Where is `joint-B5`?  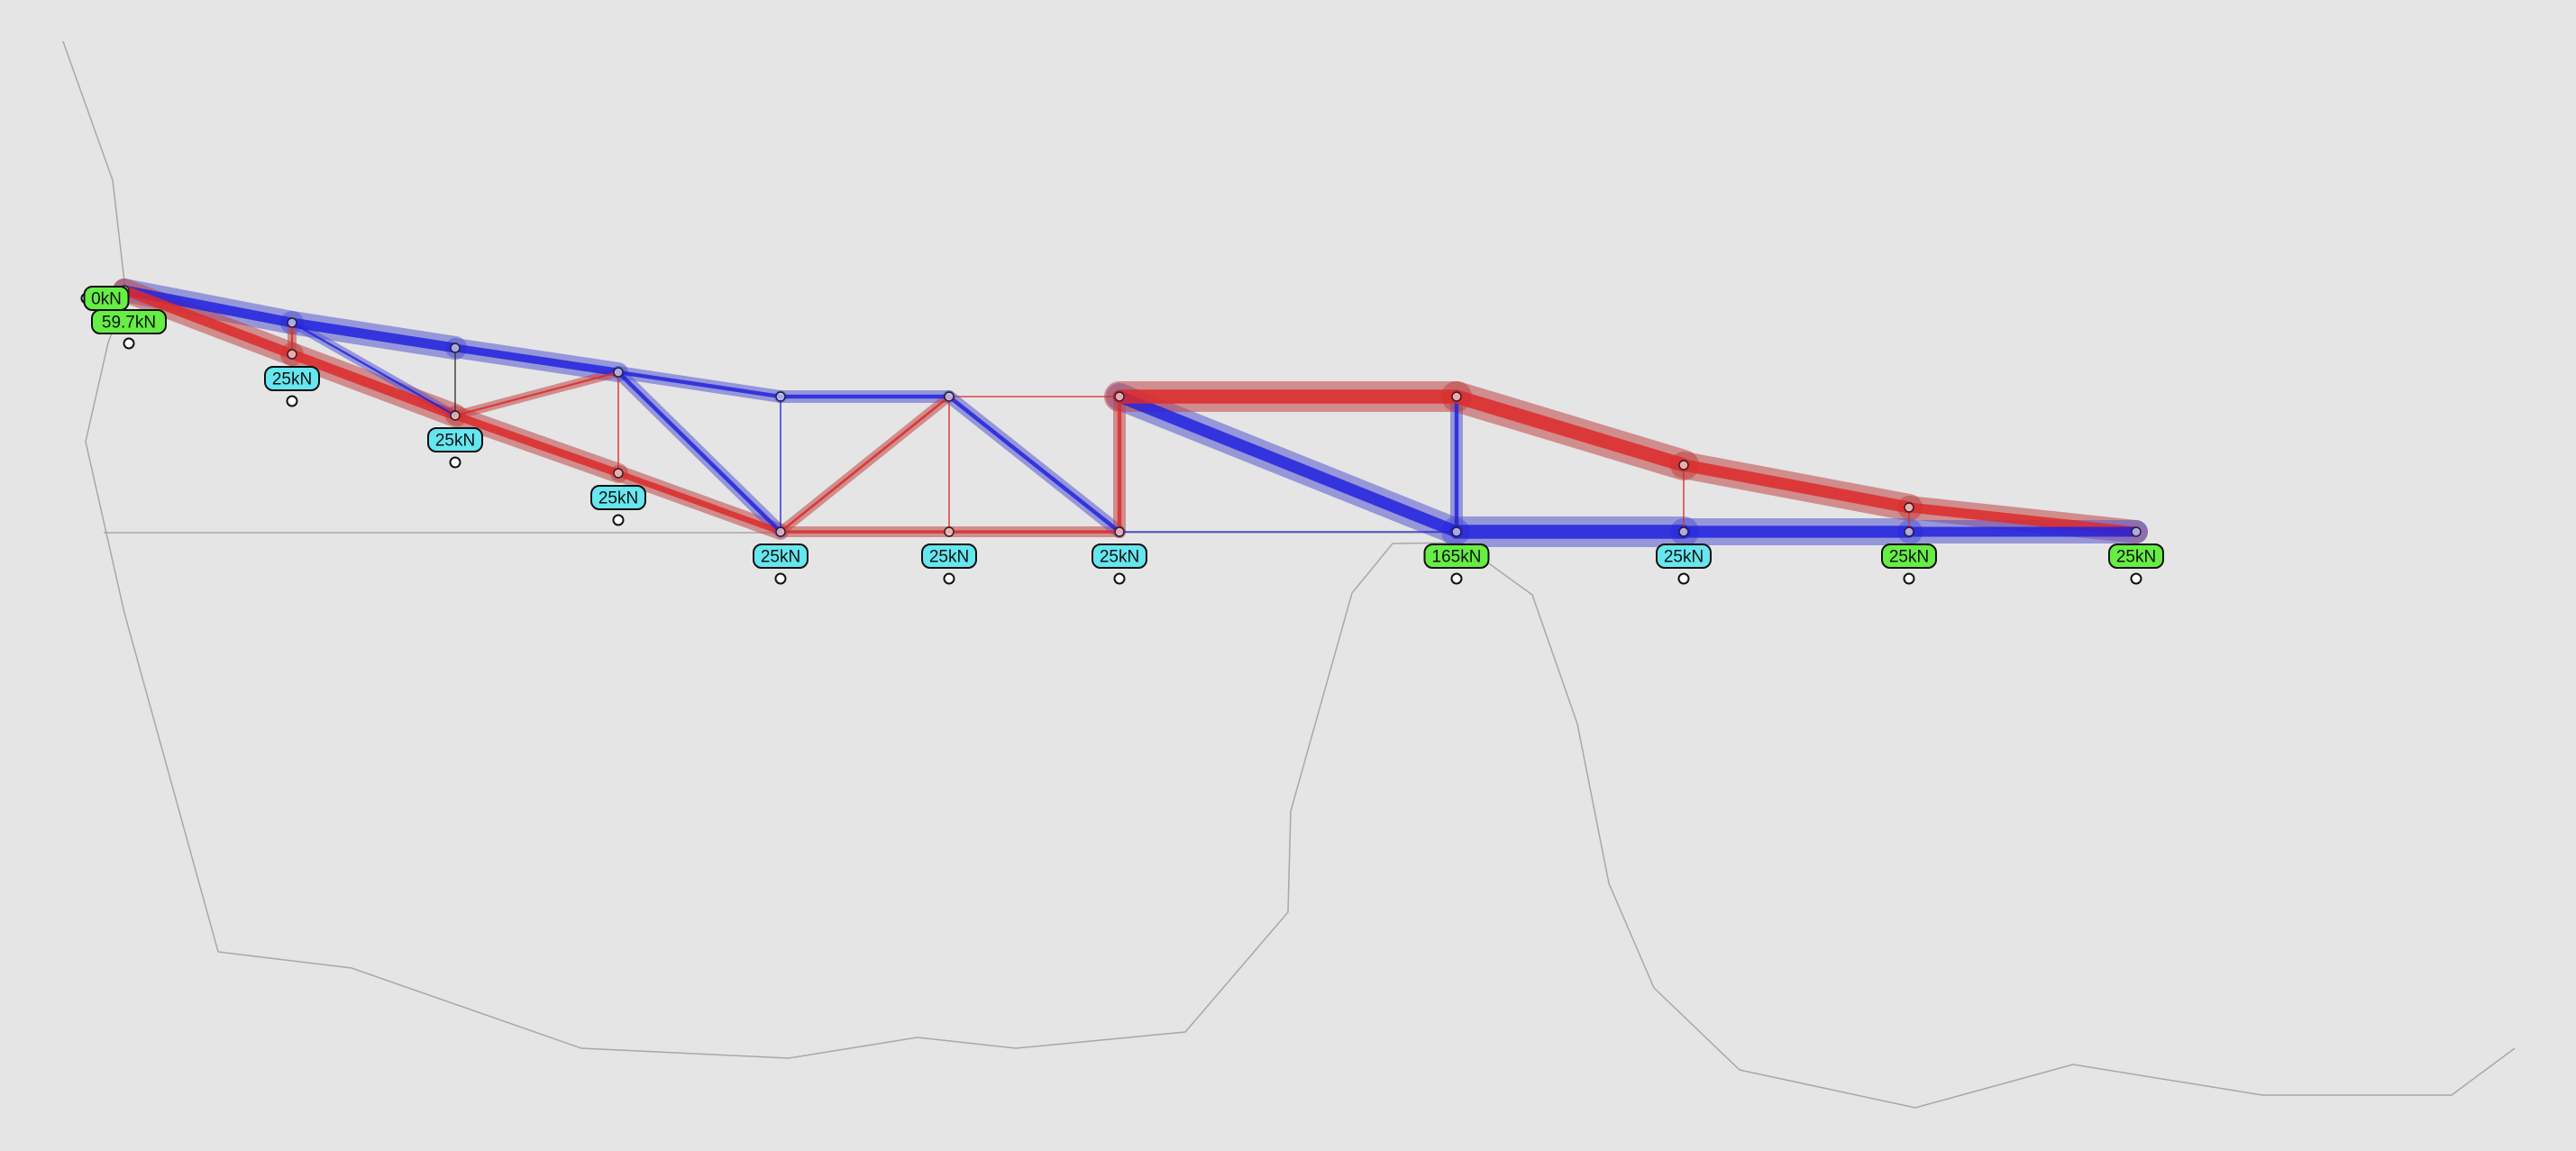
joint-B5 is located at coordinates (949, 531).